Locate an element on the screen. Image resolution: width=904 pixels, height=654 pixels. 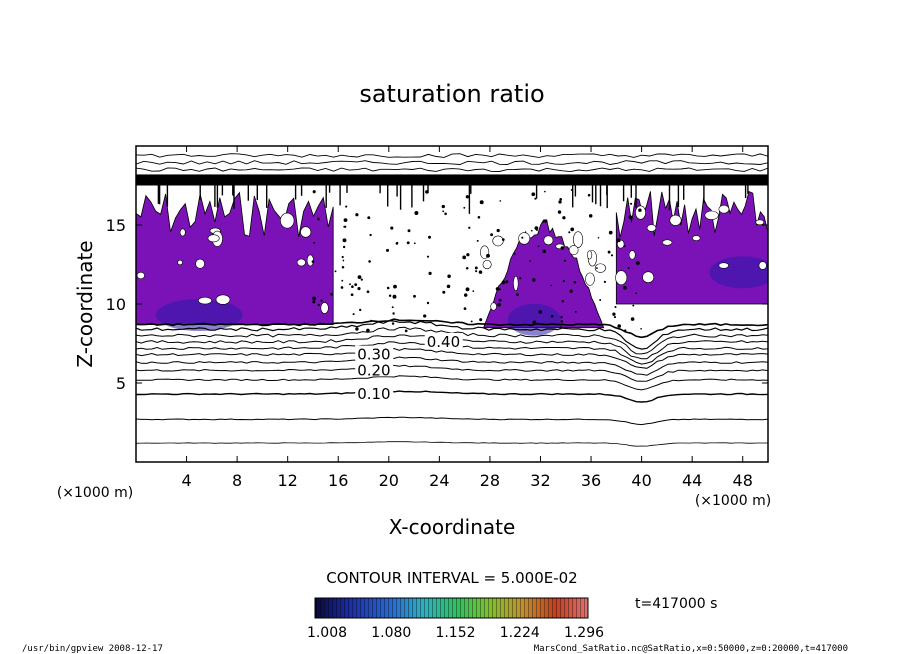
dense-contour-band is located at coordinates (452, 180).